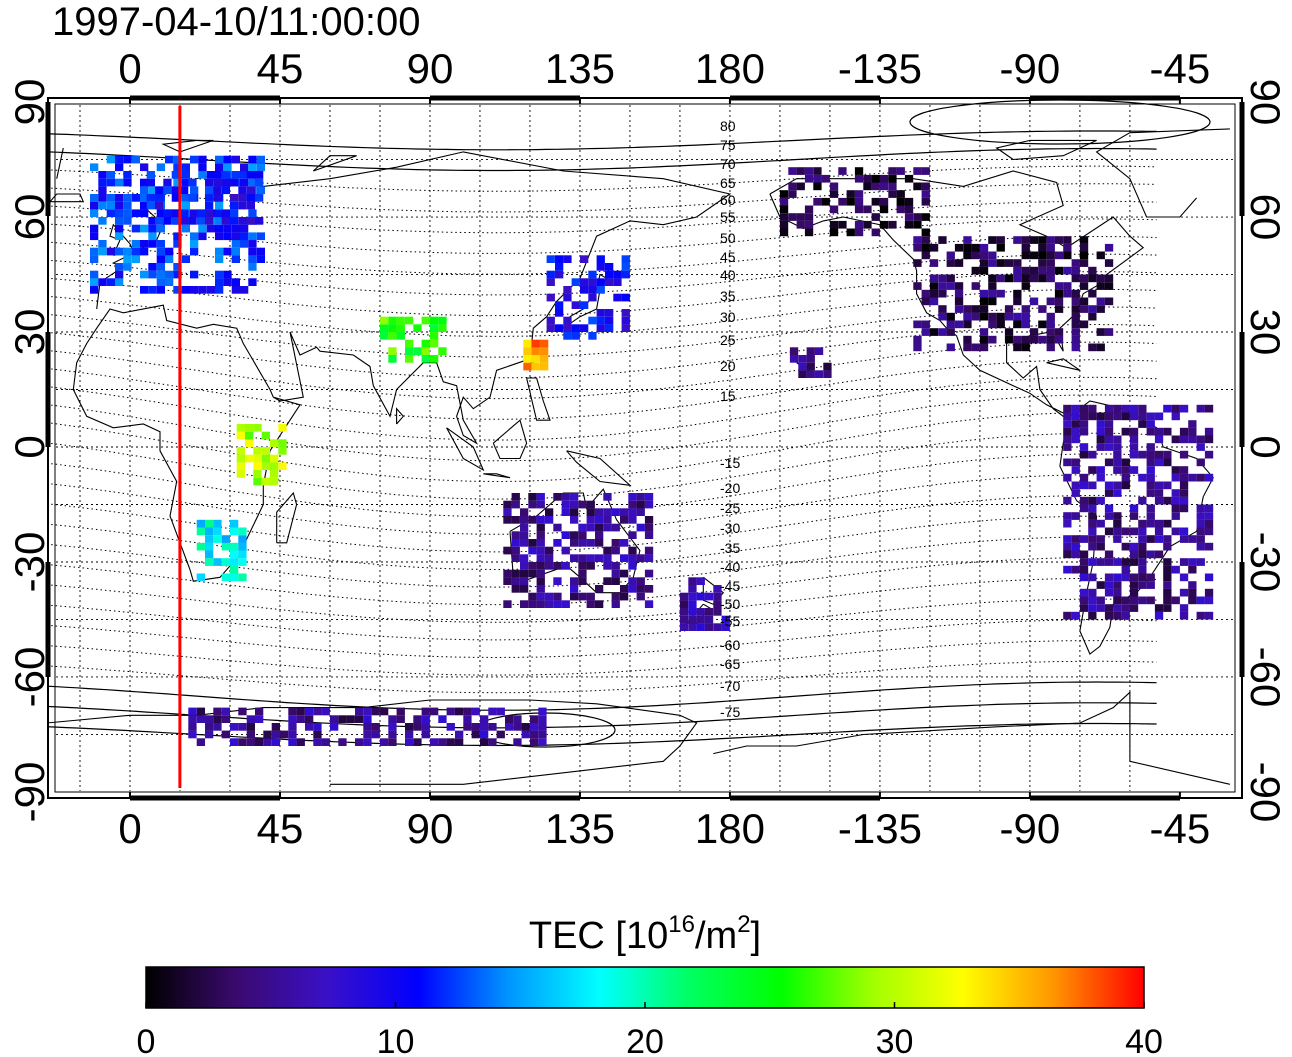  I want to click on colorbar-tick-label: 20, so click(645, 1040).